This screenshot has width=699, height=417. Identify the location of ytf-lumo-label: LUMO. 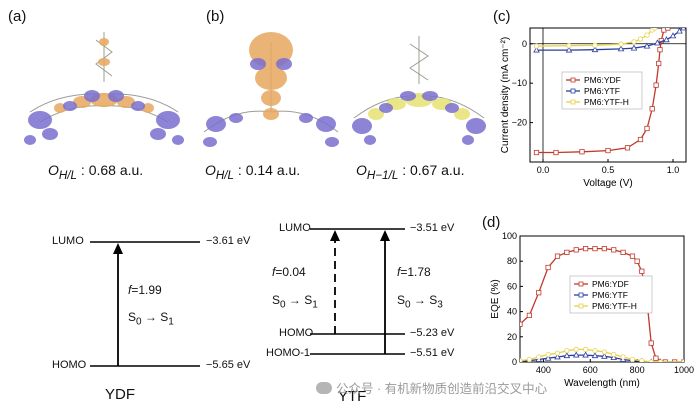
(295, 228).